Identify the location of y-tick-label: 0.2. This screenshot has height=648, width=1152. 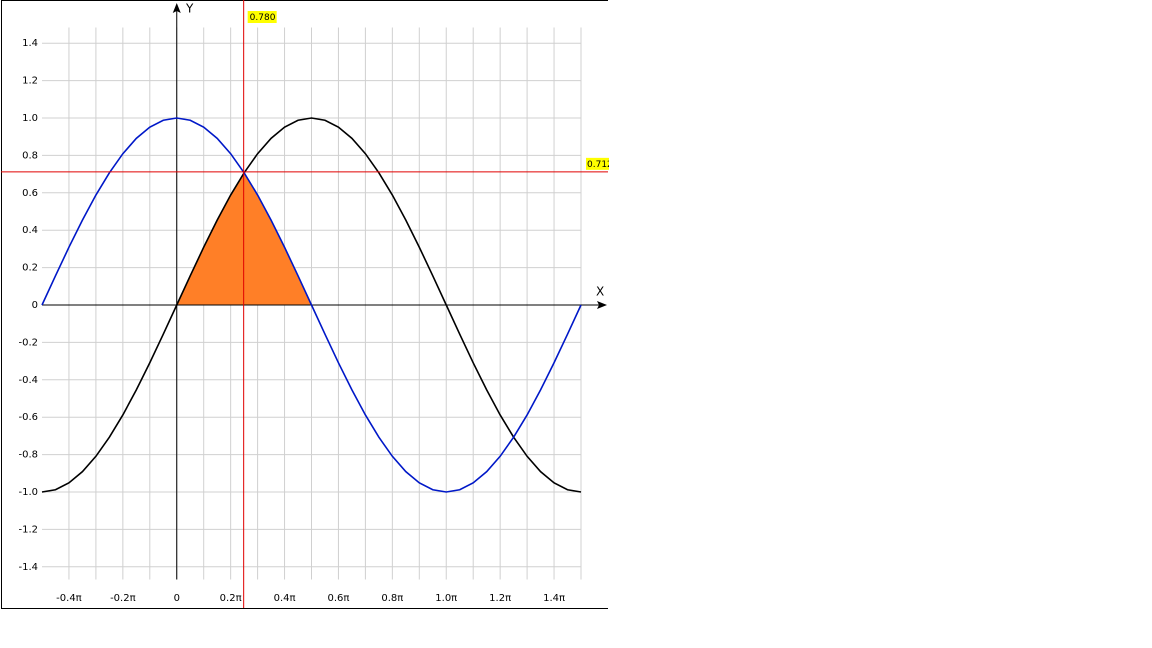
(30, 268).